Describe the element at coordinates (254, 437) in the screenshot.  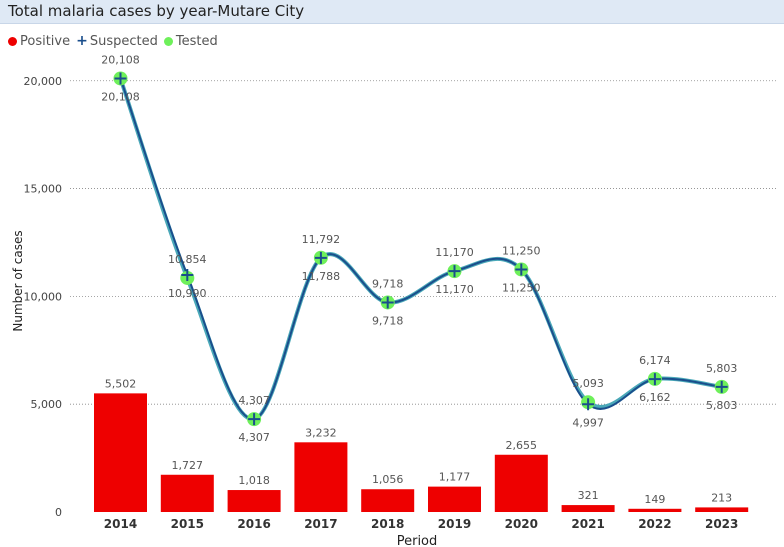
I see `label-suspected-2016: 4,307` at that location.